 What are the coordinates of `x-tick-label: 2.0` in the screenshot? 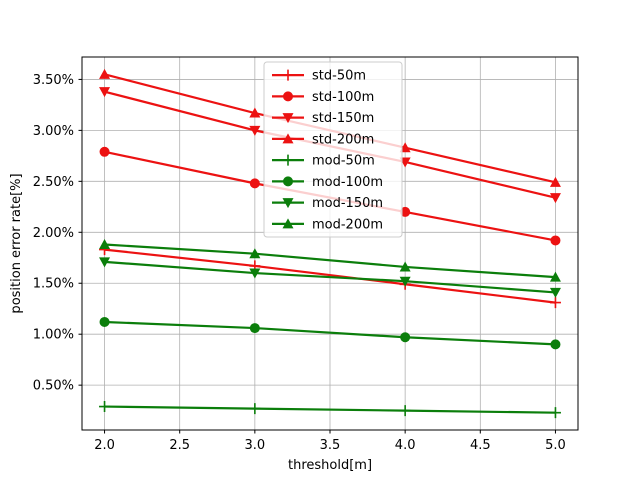 It's located at (104, 445).